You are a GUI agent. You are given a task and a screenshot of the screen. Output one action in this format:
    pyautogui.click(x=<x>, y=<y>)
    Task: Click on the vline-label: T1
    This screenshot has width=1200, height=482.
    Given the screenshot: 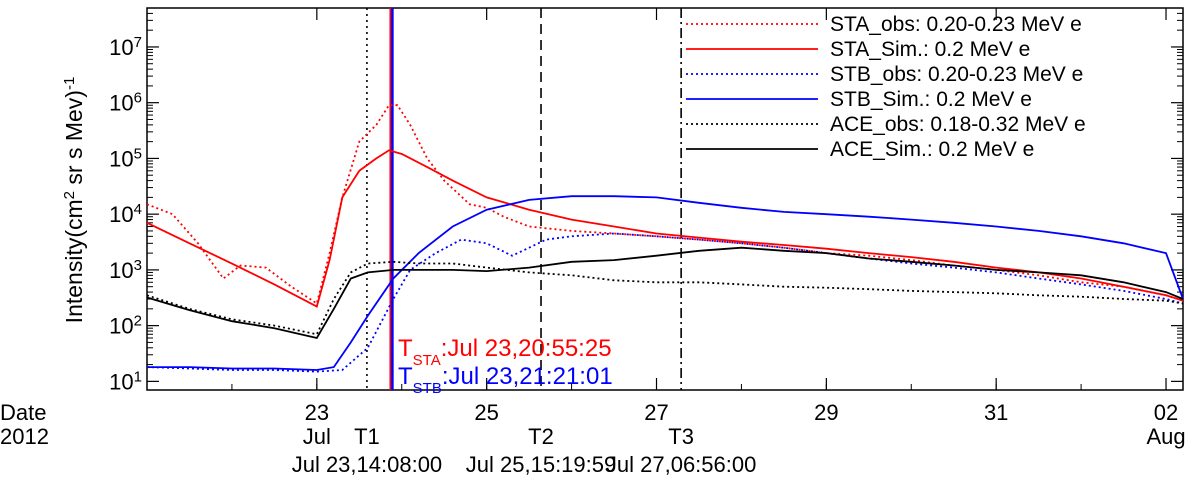 What is the action you would take?
    pyautogui.click(x=367, y=436)
    